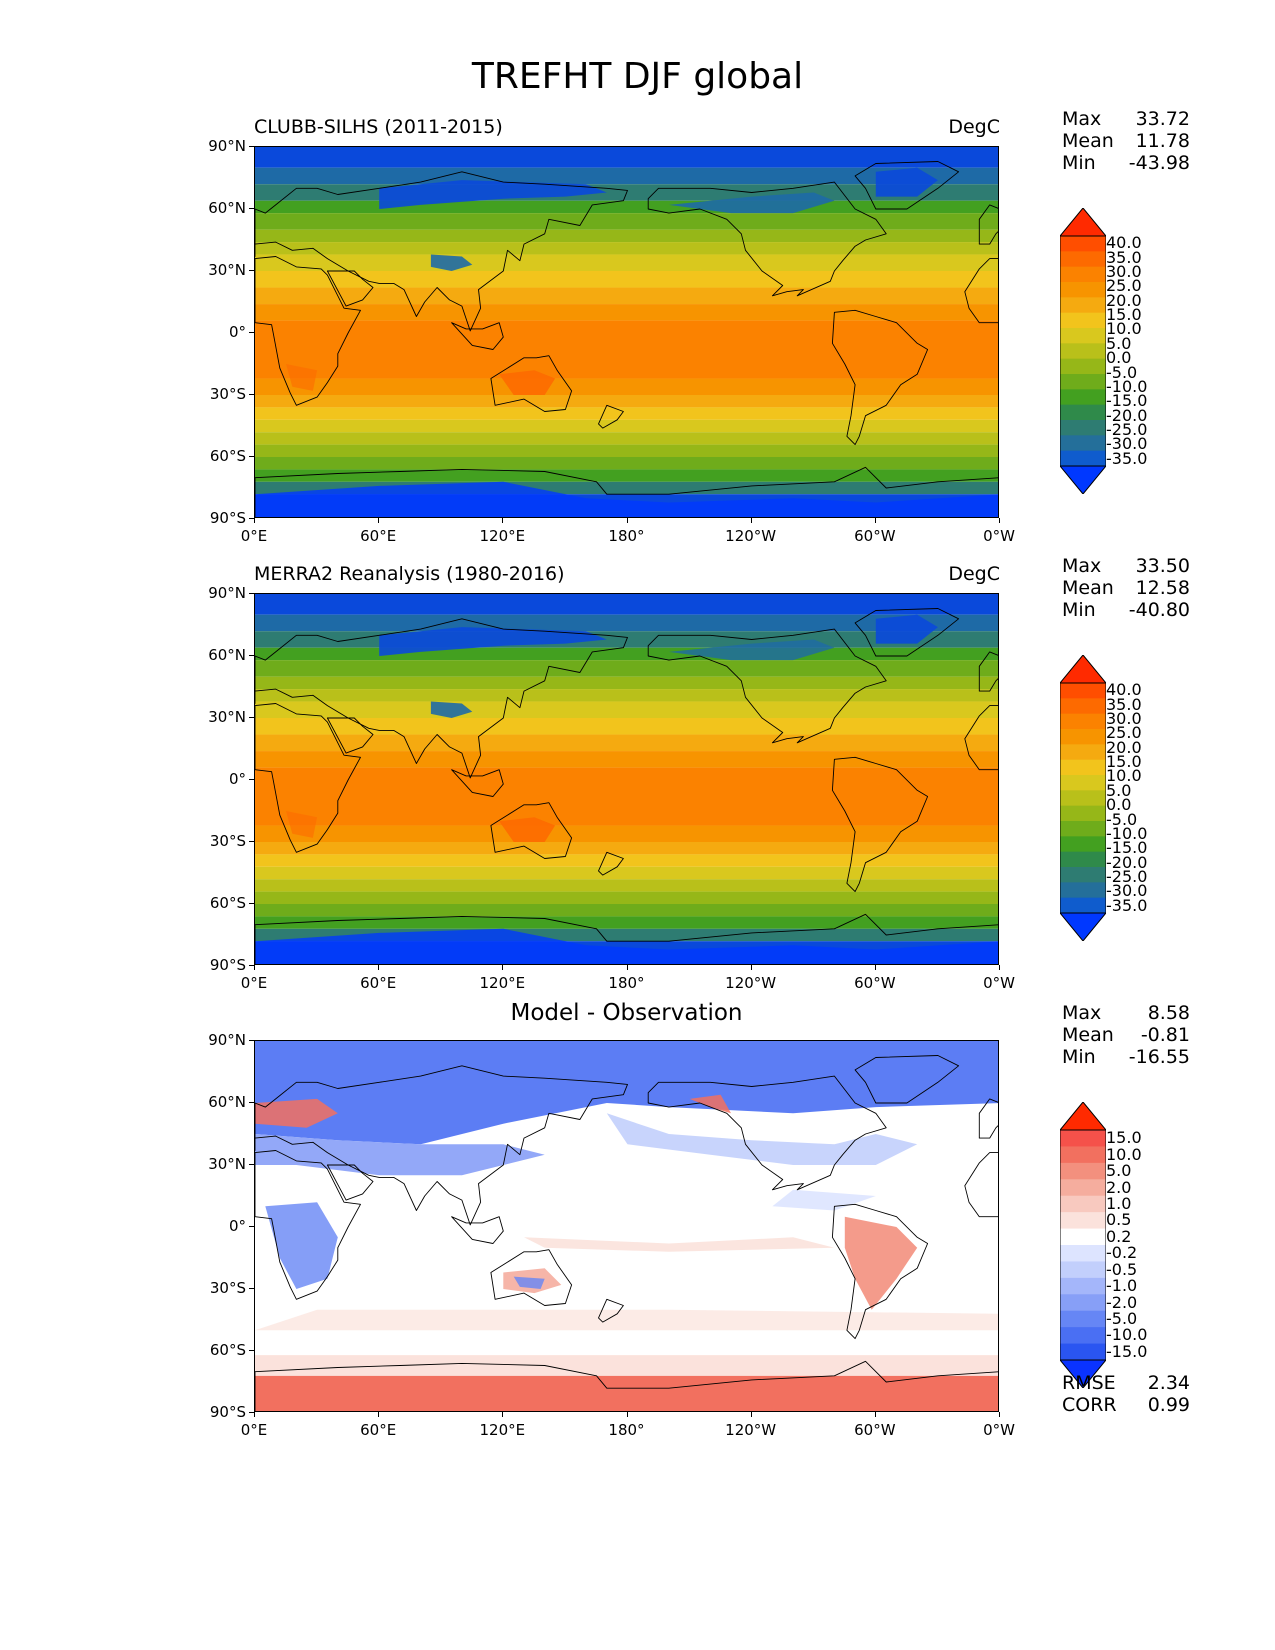  I want to click on colorbar-tick-label: -20.0, so click(1127, 862).